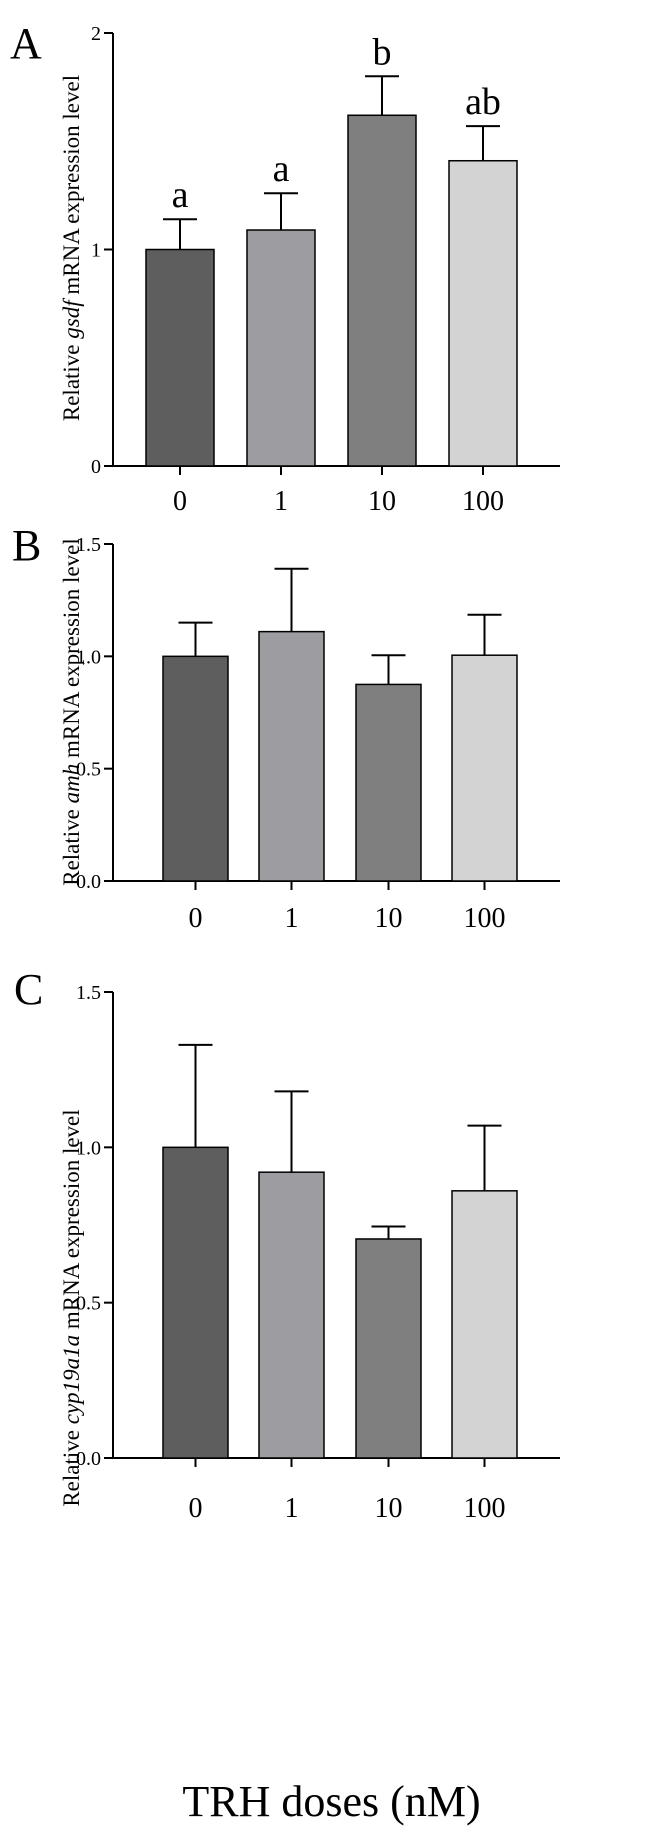  Describe the element at coordinates (29, 989) in the screenshot. I see `panel-letter: C` at that location.